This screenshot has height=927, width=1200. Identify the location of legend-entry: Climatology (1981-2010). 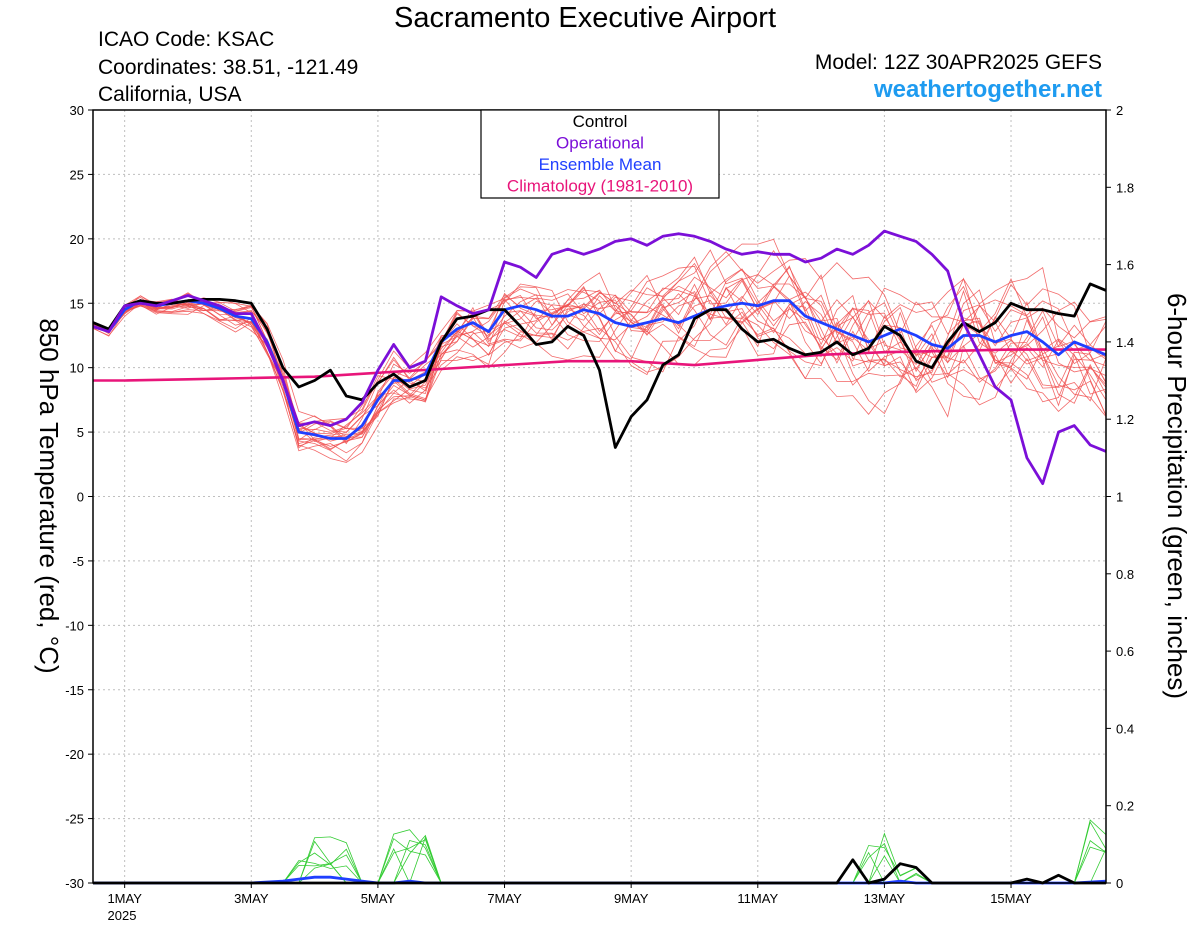
(600, 186).